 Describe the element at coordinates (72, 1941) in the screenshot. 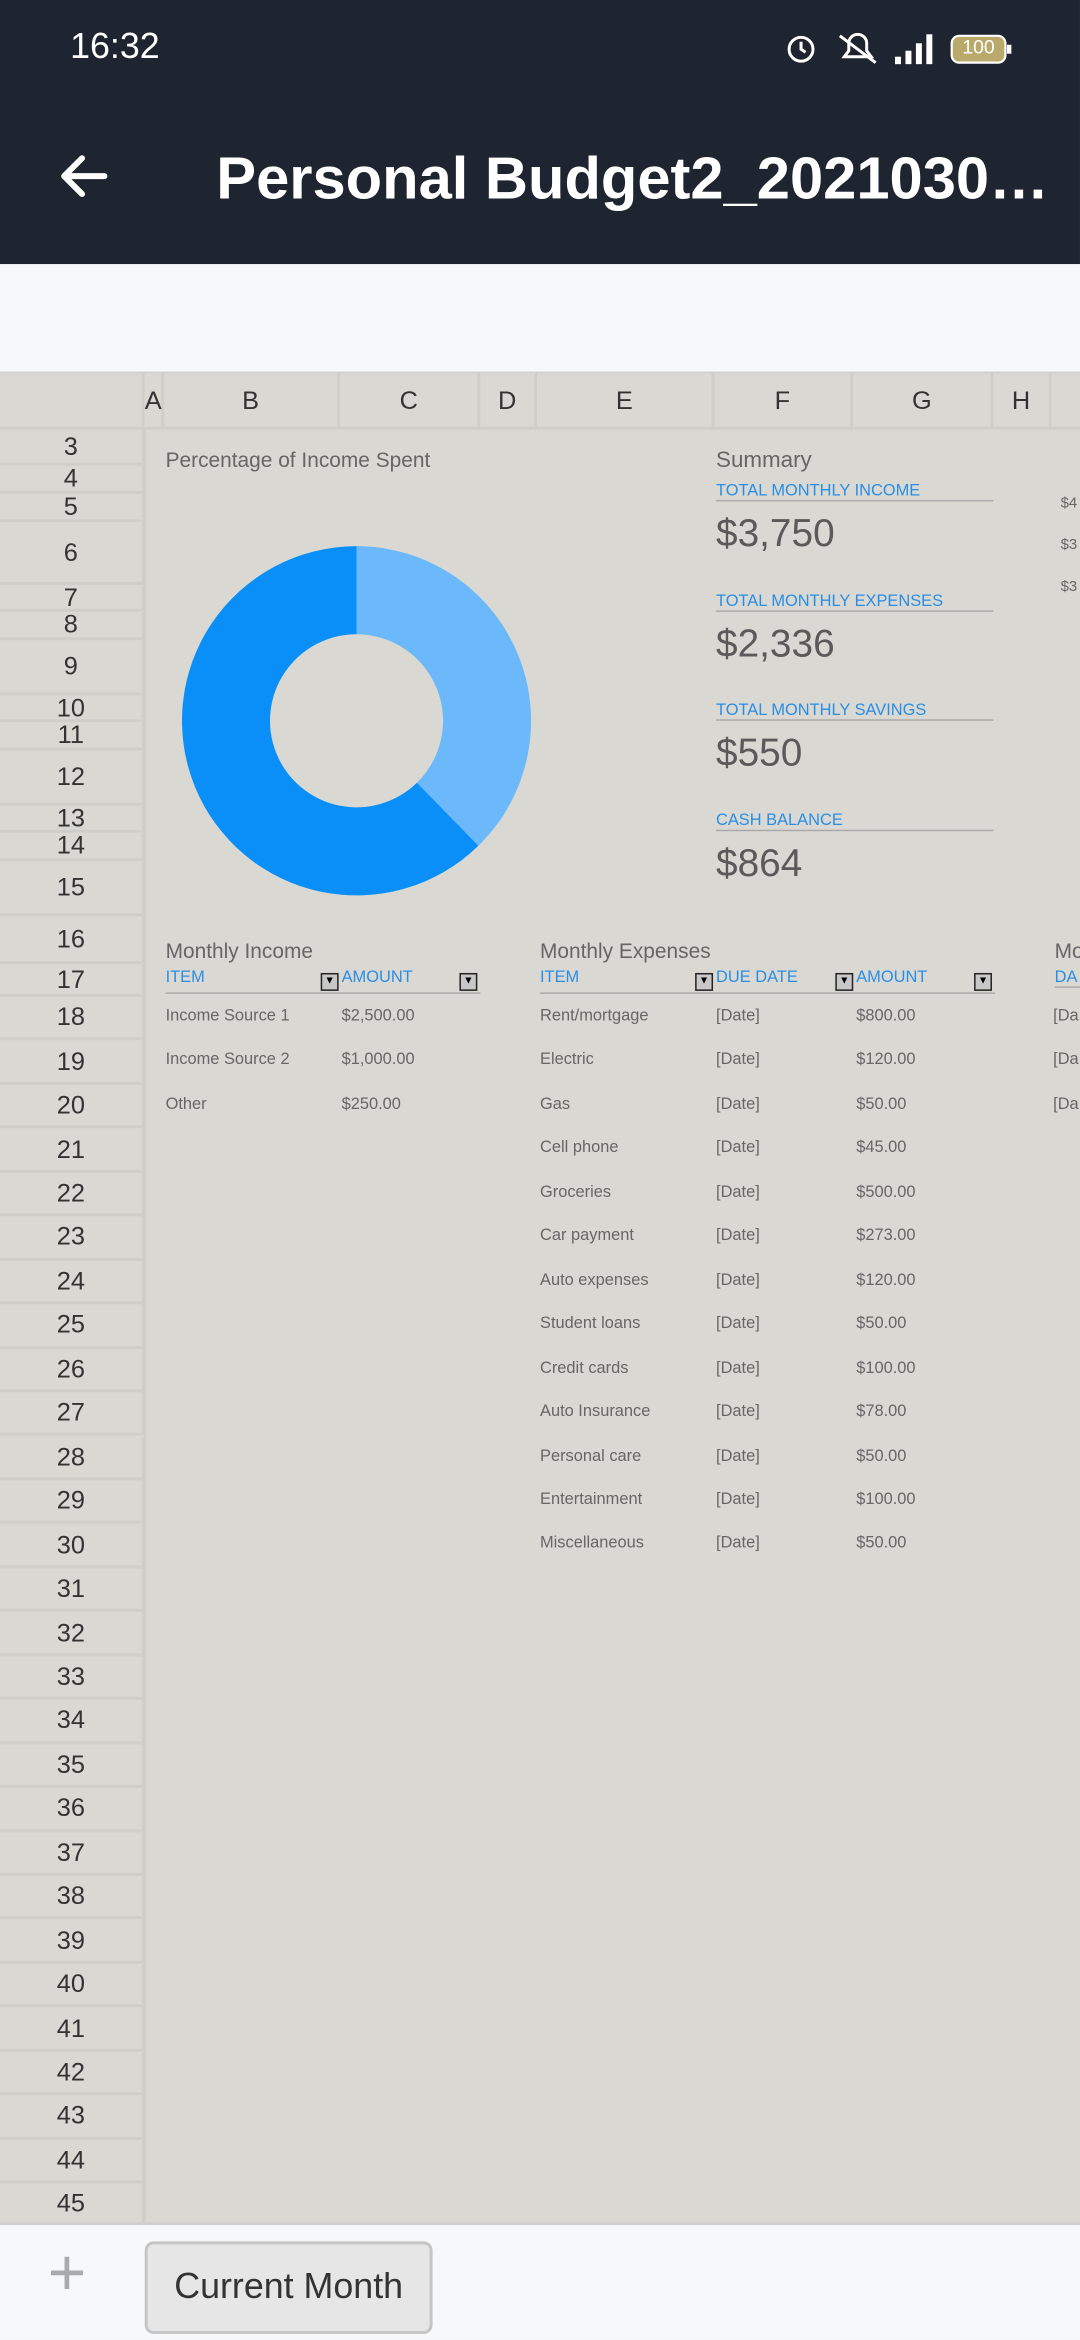

I see `row-header-39: 39` at that location.